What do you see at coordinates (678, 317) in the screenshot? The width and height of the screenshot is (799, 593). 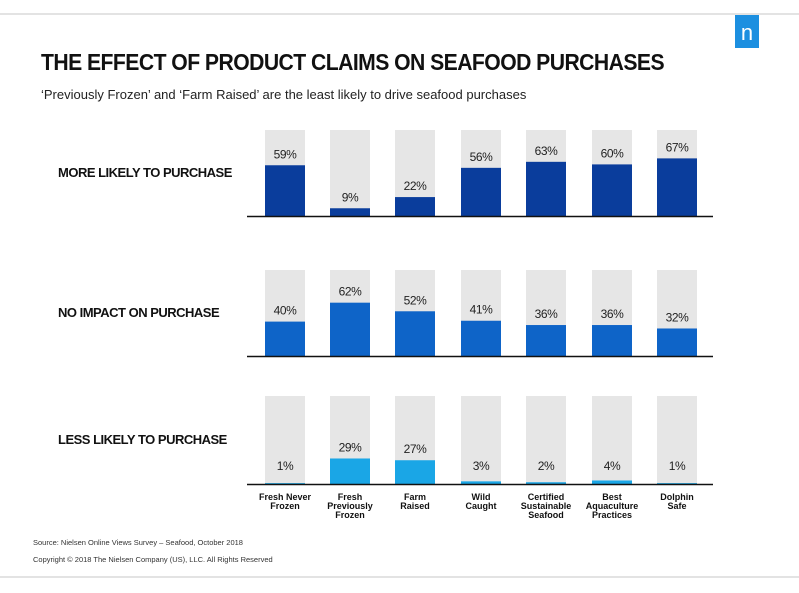 I see `value-label-no-impact-on-purchase-6: 32%` at bounding box center [678, 317].